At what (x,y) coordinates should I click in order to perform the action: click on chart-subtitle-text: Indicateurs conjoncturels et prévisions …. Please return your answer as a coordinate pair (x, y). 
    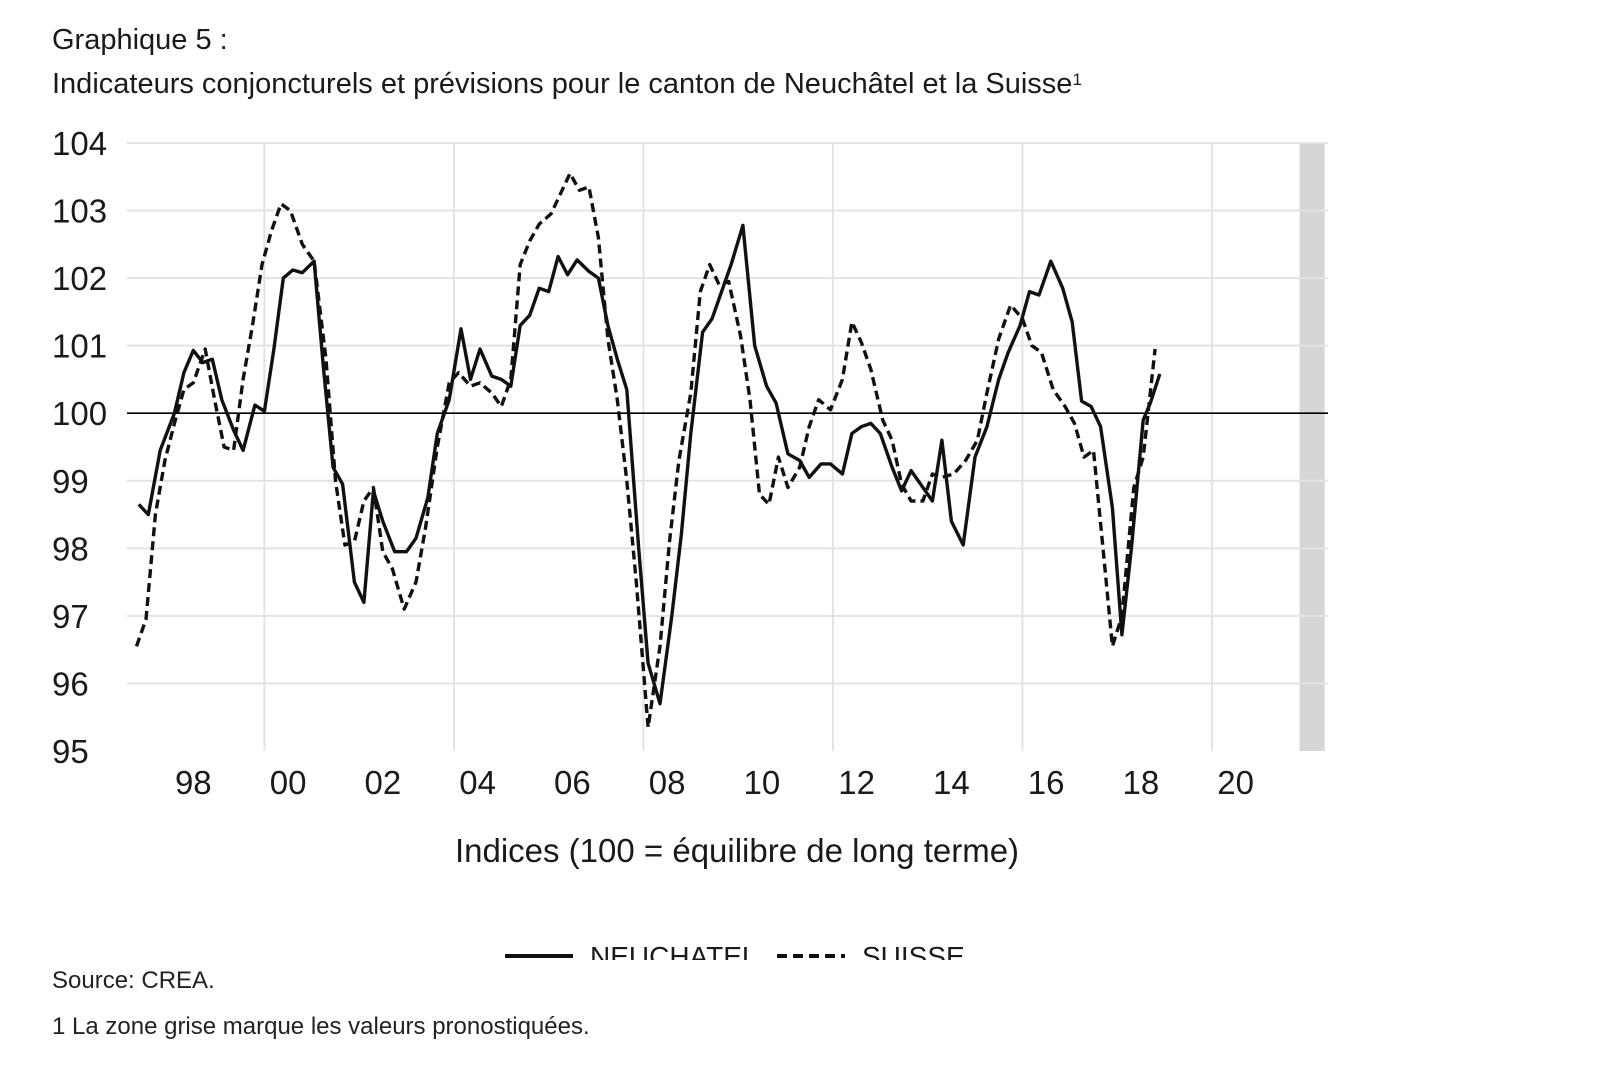
    Looking at the image, I should click on (562, 84).